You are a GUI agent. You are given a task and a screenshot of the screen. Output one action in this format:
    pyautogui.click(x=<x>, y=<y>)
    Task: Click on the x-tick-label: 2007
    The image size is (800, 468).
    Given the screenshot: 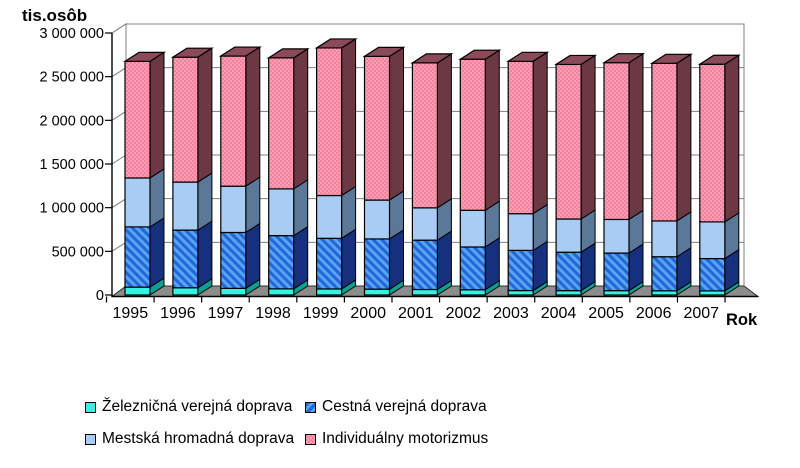 What is the action you would take?
    pyautogui.click(x=701, y=313)
    